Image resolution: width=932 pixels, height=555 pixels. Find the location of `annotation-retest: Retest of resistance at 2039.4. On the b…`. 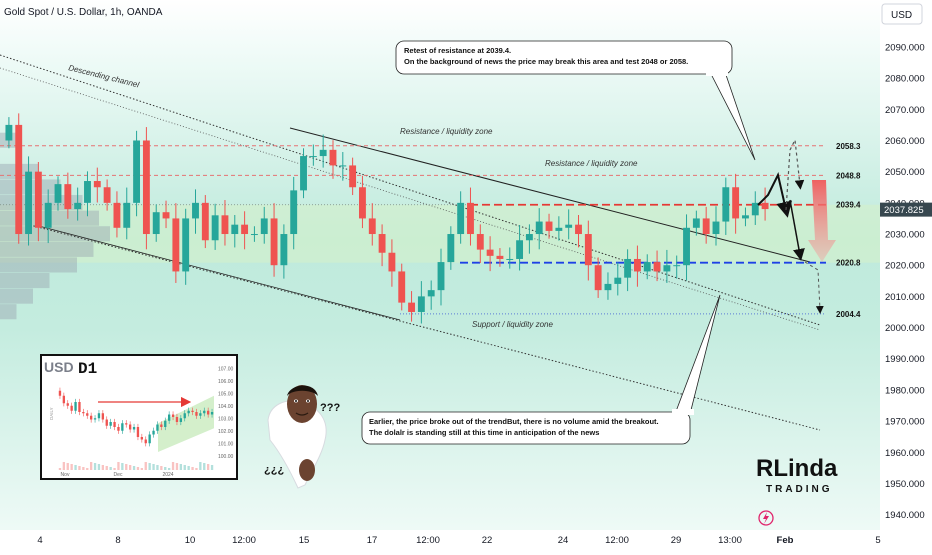

annotation-retest: Retest of resistance at 2039.4. On the b… is located at coordinates (575, 100).